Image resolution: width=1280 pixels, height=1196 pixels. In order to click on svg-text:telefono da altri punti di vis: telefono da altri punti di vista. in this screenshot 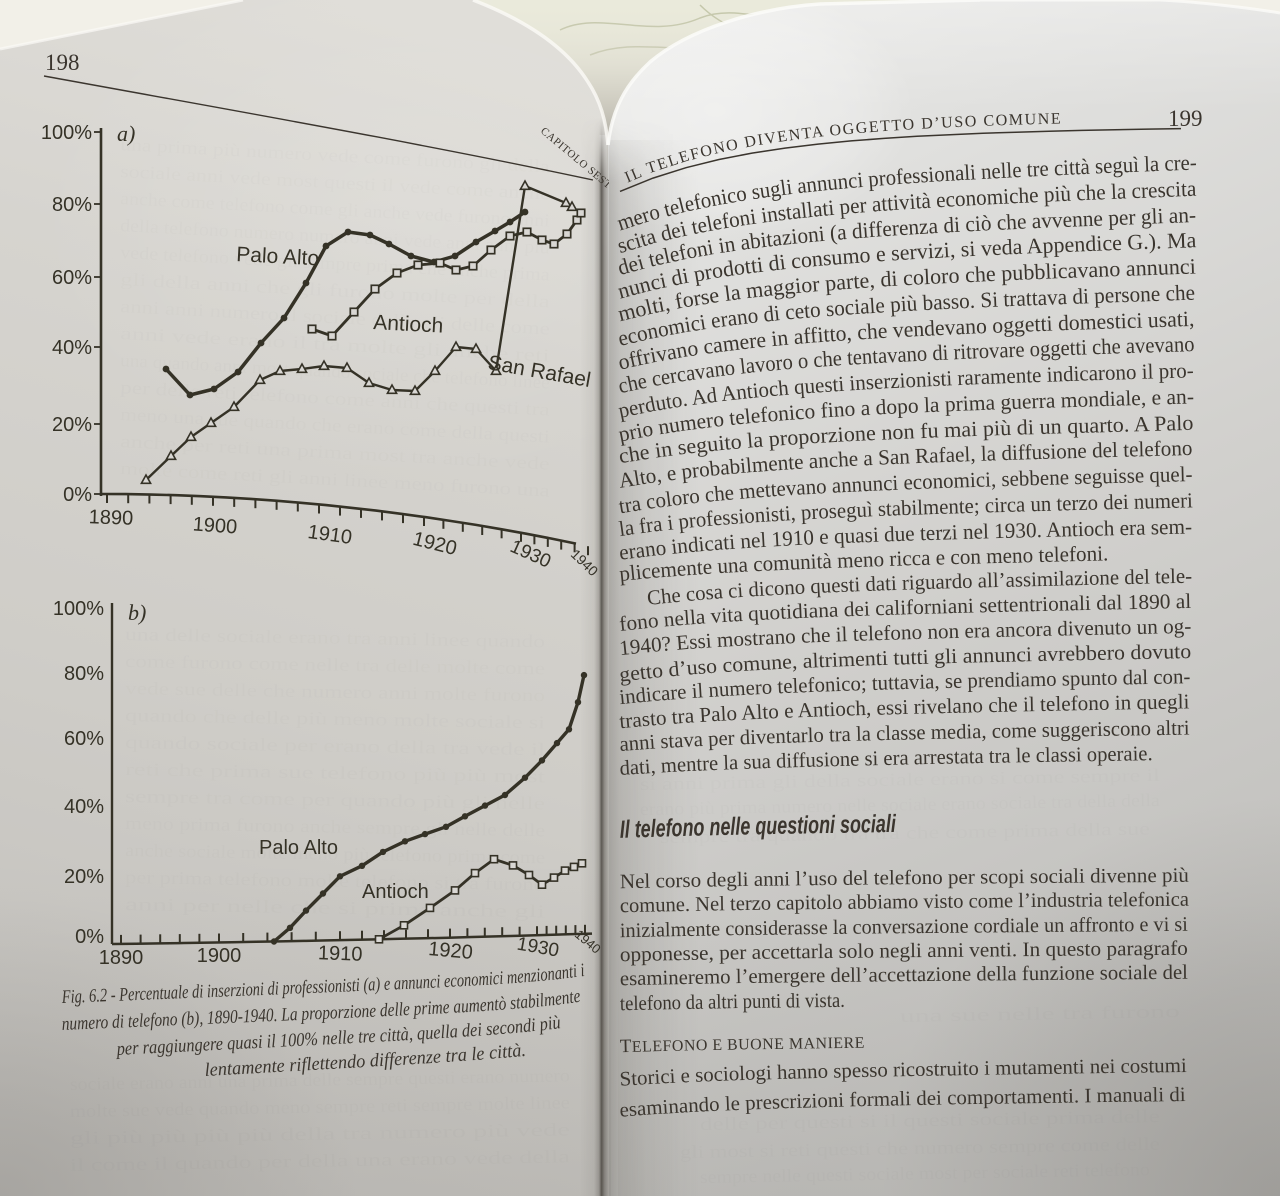, I will do `click(732, 1002)`.